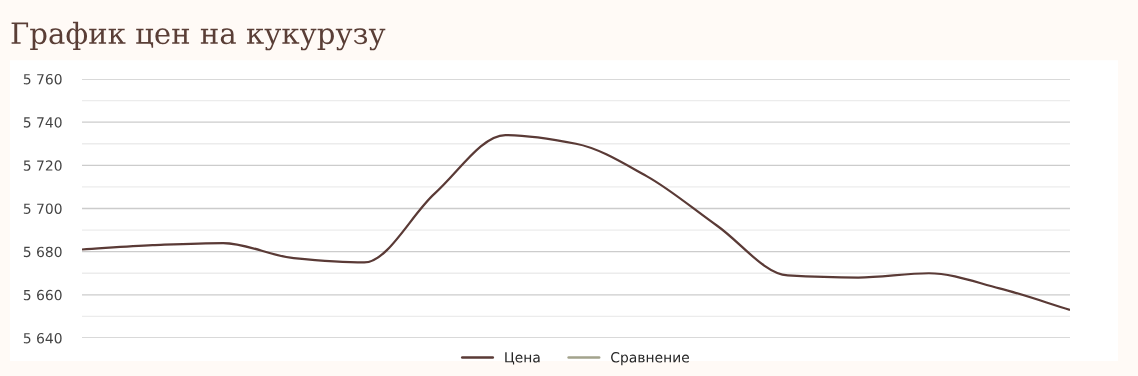 The image size is (1138, 376). What do you see at coordinates (42, 122) in the screenshot?
I see `y-tick-label: 5 740` at bounding box center [42, 122].